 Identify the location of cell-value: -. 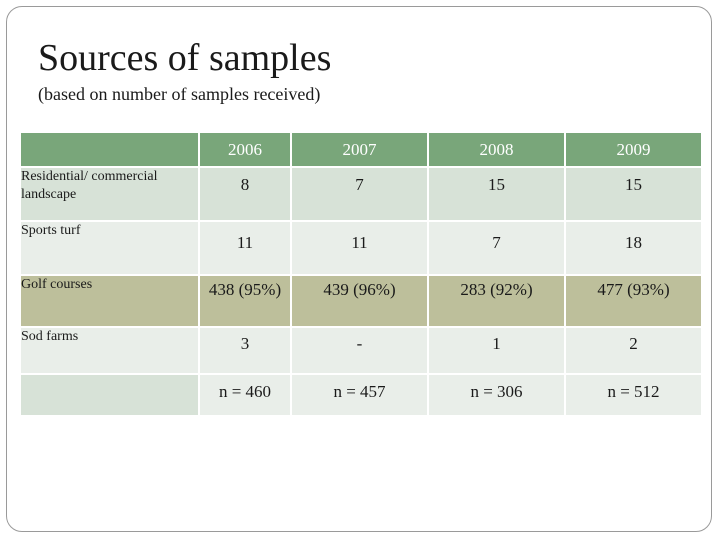
(359, 350).